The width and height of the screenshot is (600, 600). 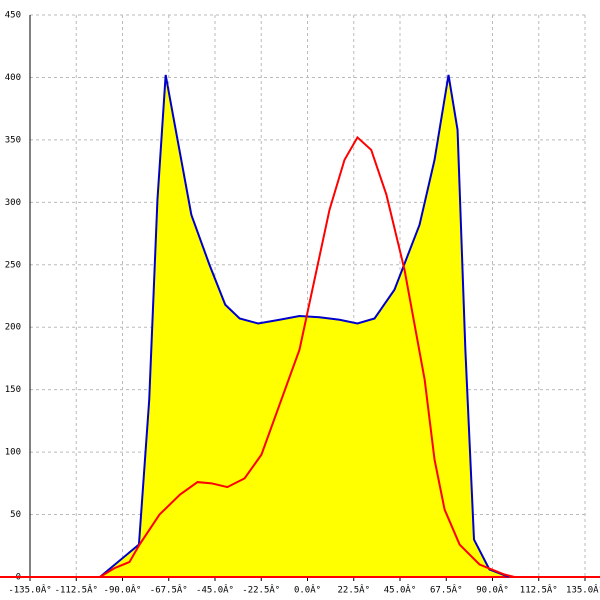 I want to click on x-tick-label: -135.0Â°, so click(x=29, y=590).